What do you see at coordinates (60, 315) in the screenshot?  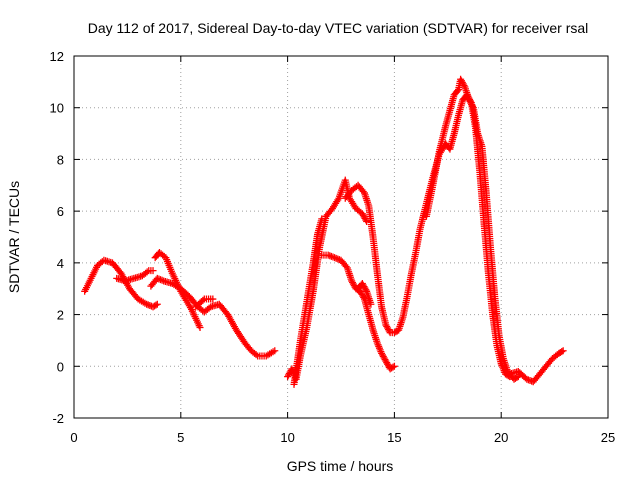 I see `y-tick-label: 2` at bounding box center [60, 315].